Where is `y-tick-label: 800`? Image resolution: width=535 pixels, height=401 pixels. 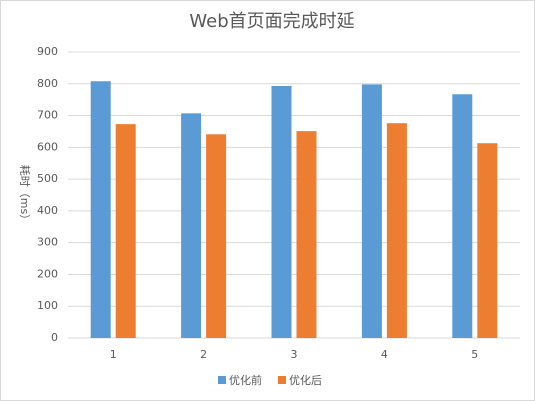
y-tick-label: 800 is located at coordinates (47, 83).